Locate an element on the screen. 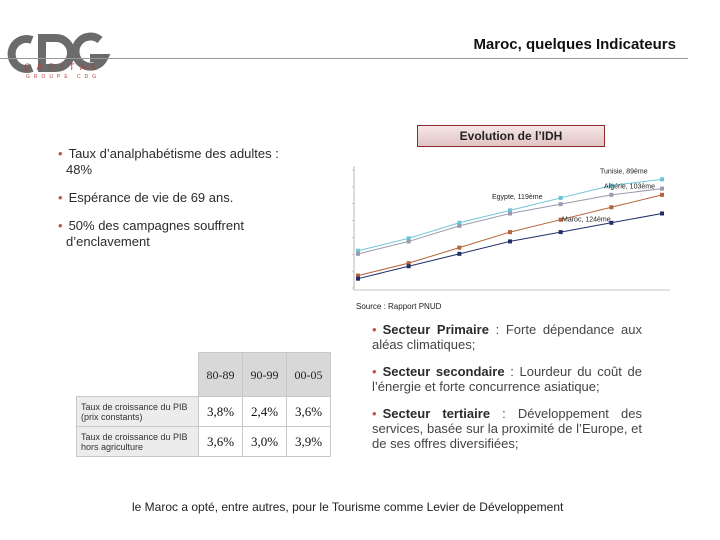 This screenshot has width=720, height=540. page-title: Maroc, quelques Indicateurs is located at coordinates (574, 44).